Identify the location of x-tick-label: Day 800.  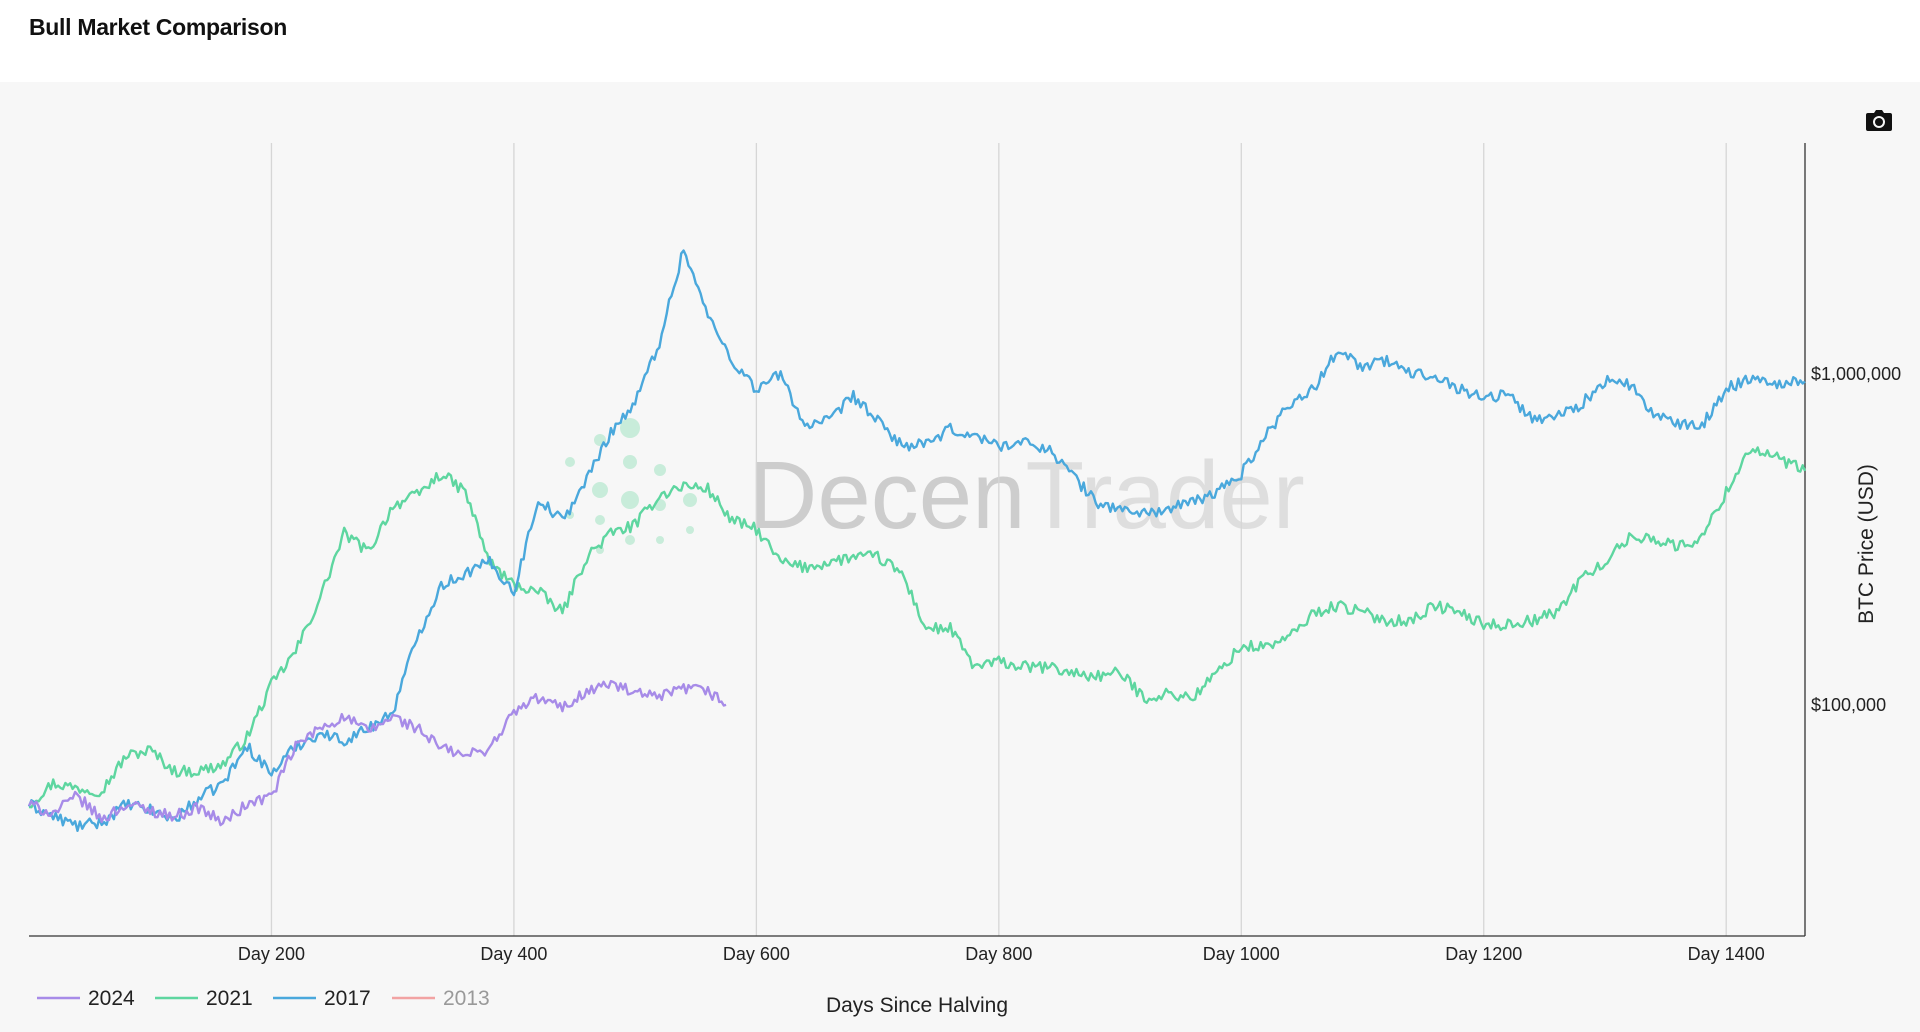
(998, 954).